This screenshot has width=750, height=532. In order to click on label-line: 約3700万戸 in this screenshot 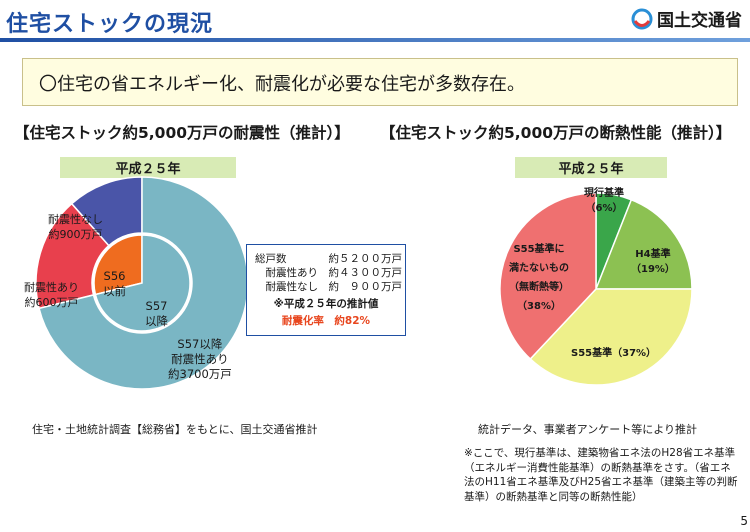, I will do `click(200, 374)`.